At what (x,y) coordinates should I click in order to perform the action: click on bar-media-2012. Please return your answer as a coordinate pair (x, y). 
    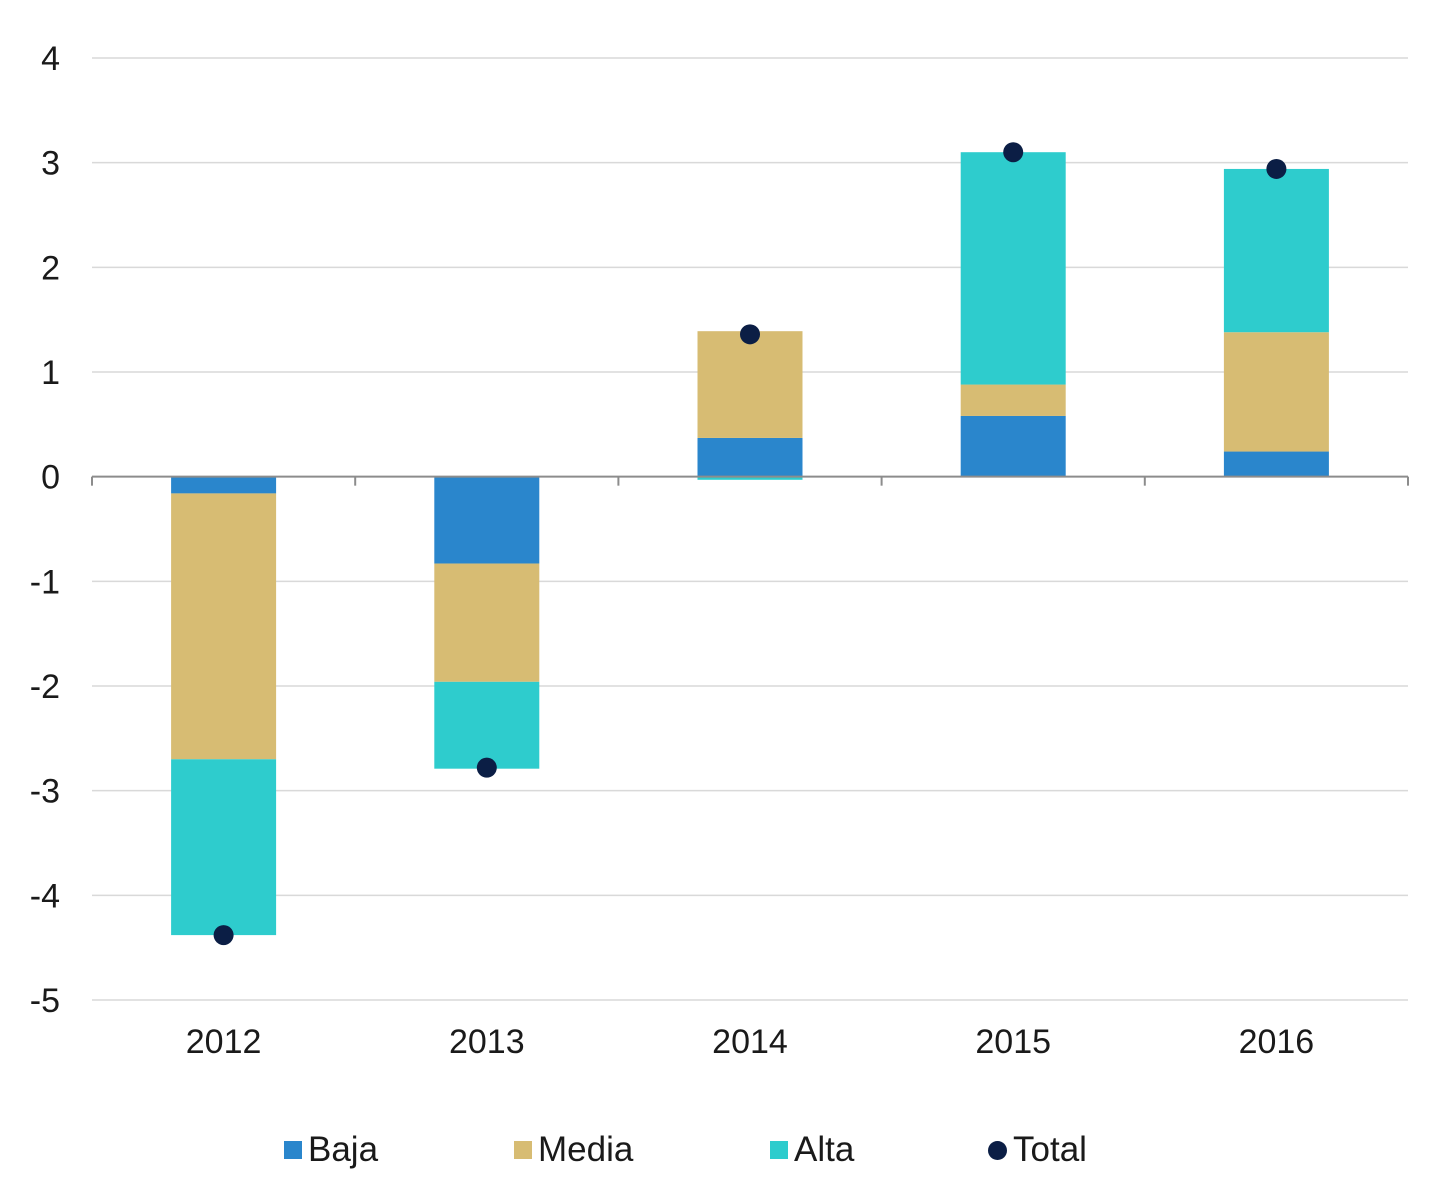
    Looking at the image, I should click on (224, 626).